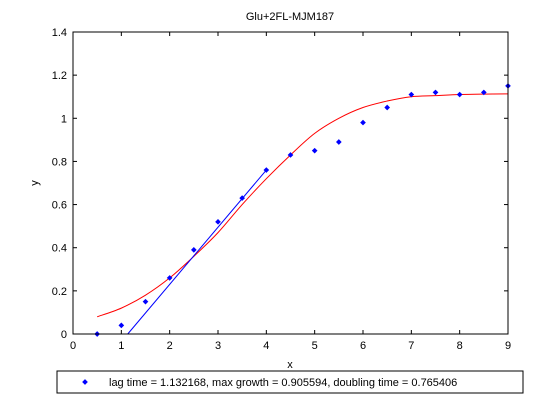  I want to click on x-tick-label: 9, so click(508, 346).